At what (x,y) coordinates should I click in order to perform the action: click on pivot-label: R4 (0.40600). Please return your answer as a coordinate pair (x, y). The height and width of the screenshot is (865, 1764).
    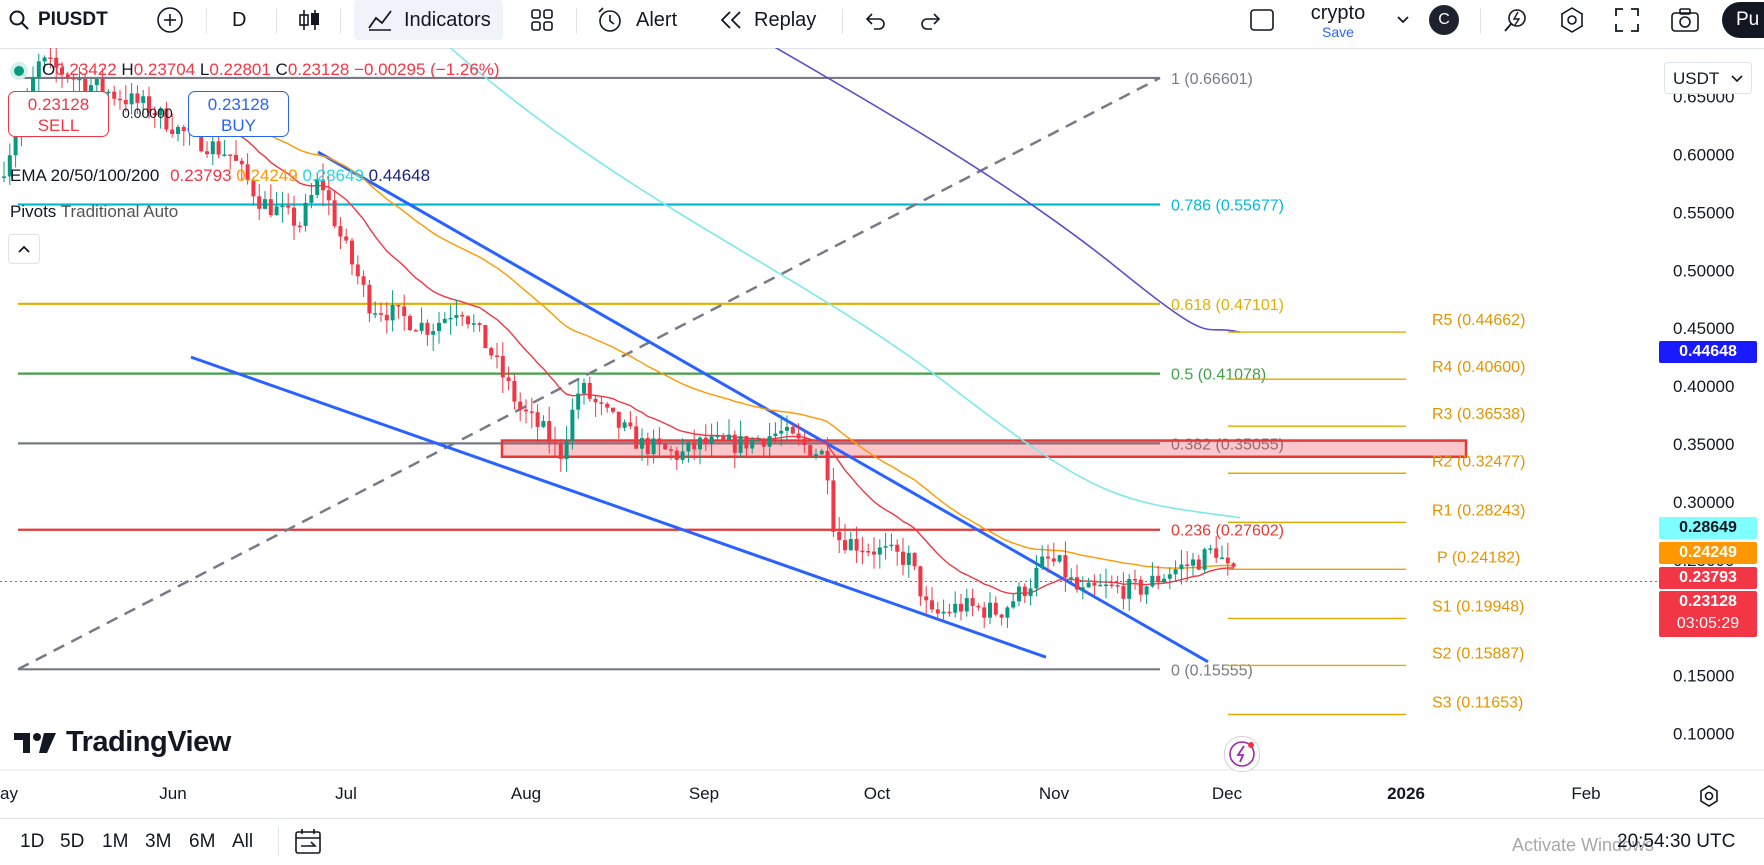
    Looking at the image, I should click on (1478, 367).